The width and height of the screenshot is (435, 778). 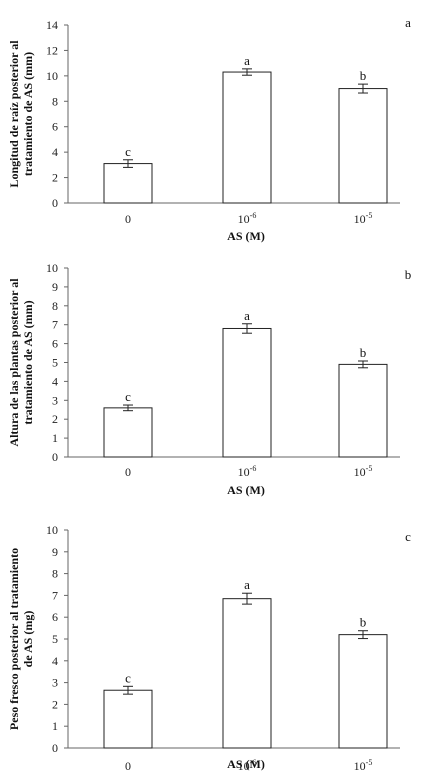 I want to click on y-axis-label: Altura de las plantas posterior al, so click(x=14, y=362).